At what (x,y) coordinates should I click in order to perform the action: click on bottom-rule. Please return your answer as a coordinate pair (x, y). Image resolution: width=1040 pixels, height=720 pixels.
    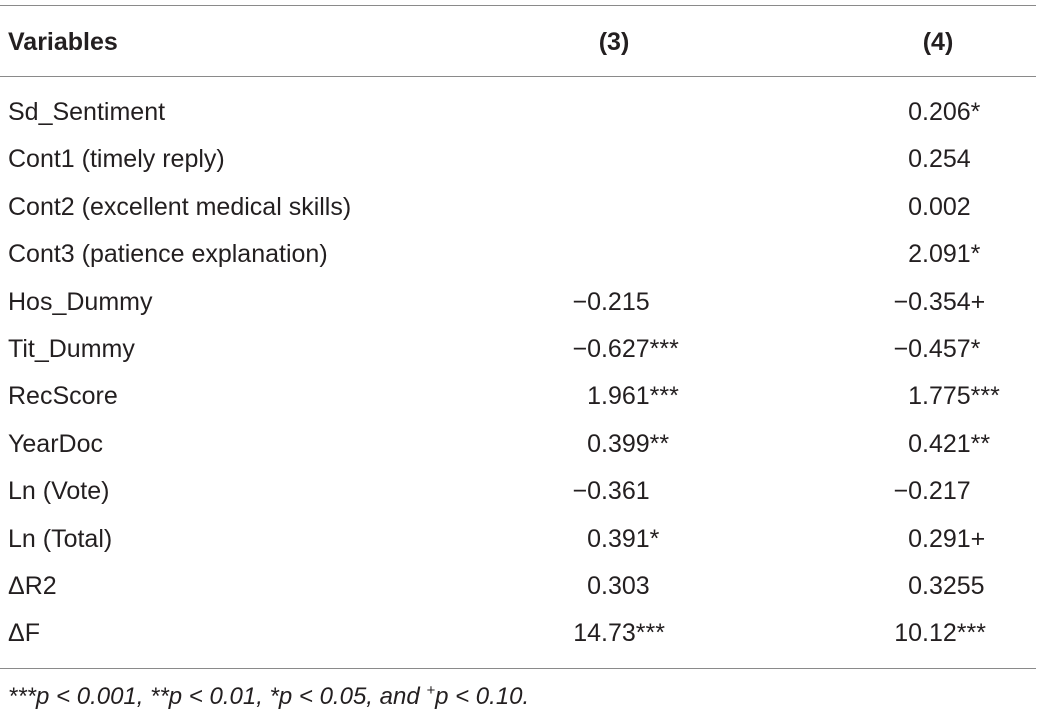
    Looking at the image, I should click on (518, 668).